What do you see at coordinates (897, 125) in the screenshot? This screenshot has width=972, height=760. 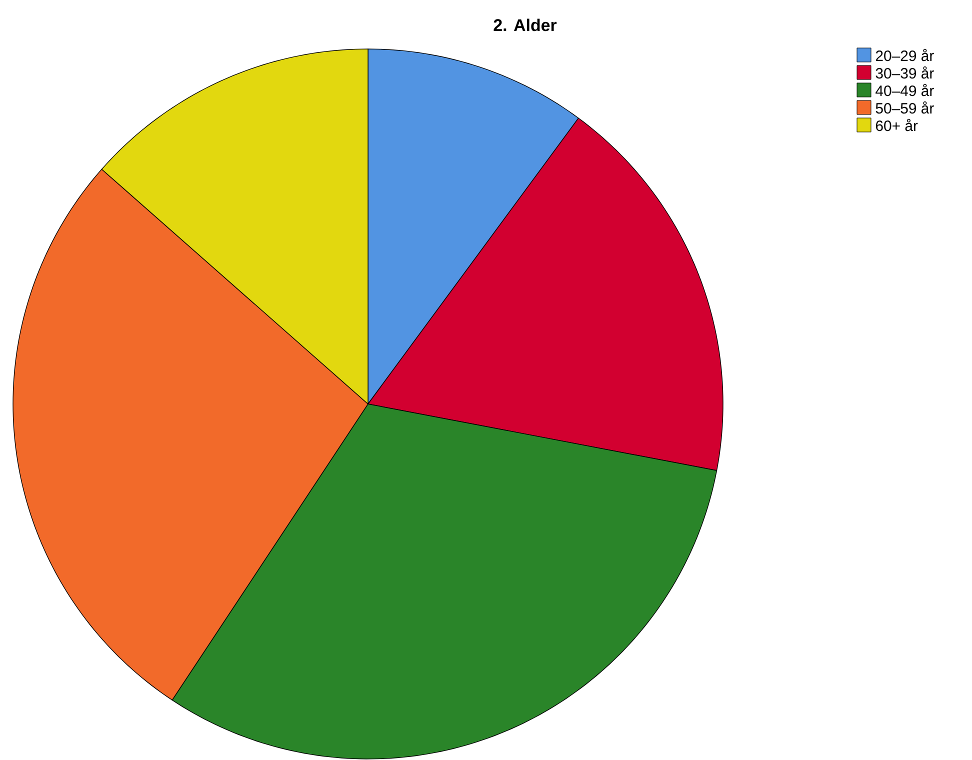 I see `legend-label: 60+ år` at bounding box center [897, 125].